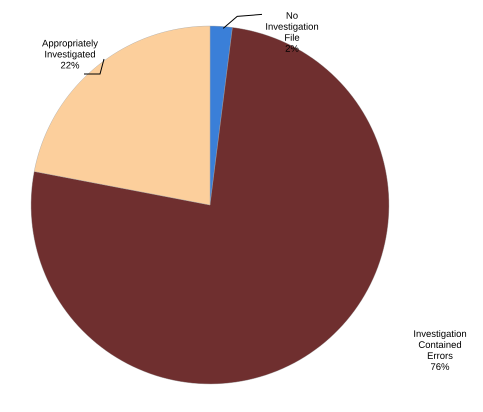 The width and height of the screenshot is (483, 412). Describe the element at coordinates (292, 26) in the screenshot. I see `slice-label: No Investigation File` at that location.